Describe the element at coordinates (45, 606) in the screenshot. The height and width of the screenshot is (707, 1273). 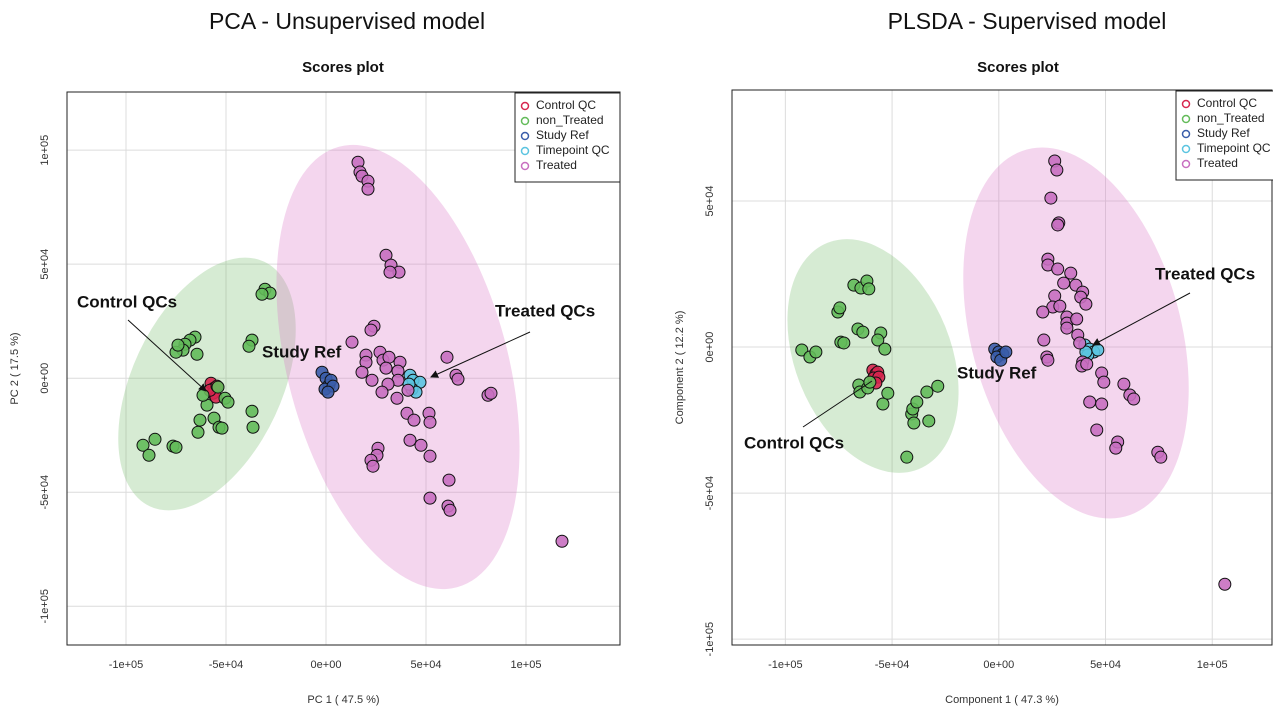
I see `y-tick-label: -1e+05` at that location.